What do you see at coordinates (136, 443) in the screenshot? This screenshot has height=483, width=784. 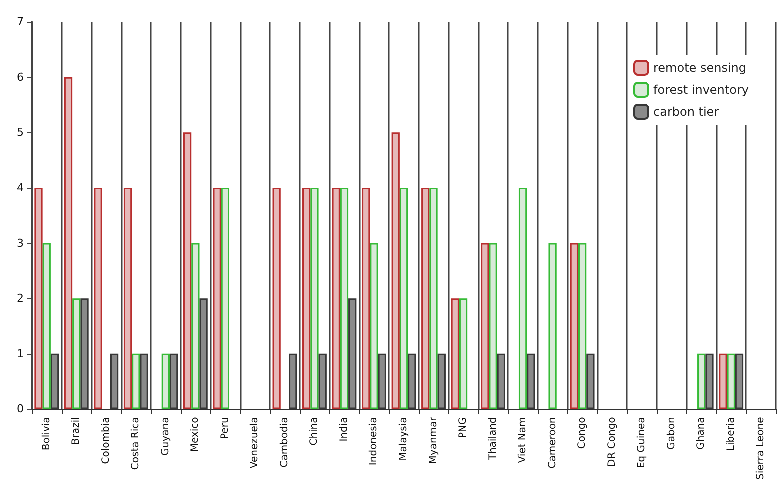 I see `x-tick-label: Costa Rica` at bounding box center [136, 443].